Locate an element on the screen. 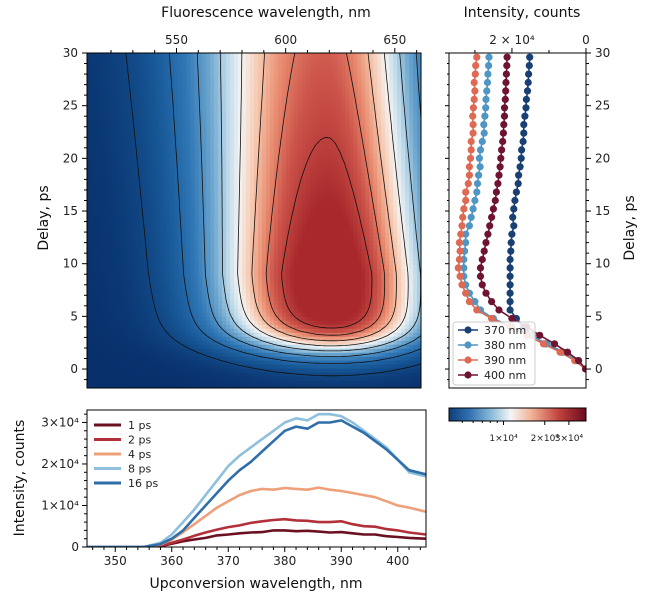 The width and height of the screenshot is (652, 598). heatmap-cell-2084 is located at coordinates (185, 115).